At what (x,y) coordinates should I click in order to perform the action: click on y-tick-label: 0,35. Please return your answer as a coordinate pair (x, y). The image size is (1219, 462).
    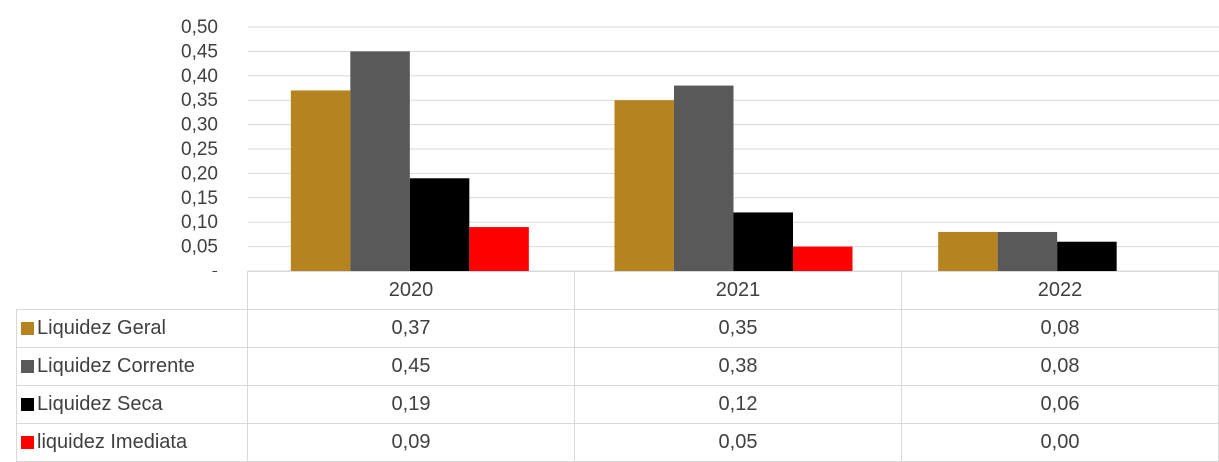
    Looking at the image, I should click on (199, 100).